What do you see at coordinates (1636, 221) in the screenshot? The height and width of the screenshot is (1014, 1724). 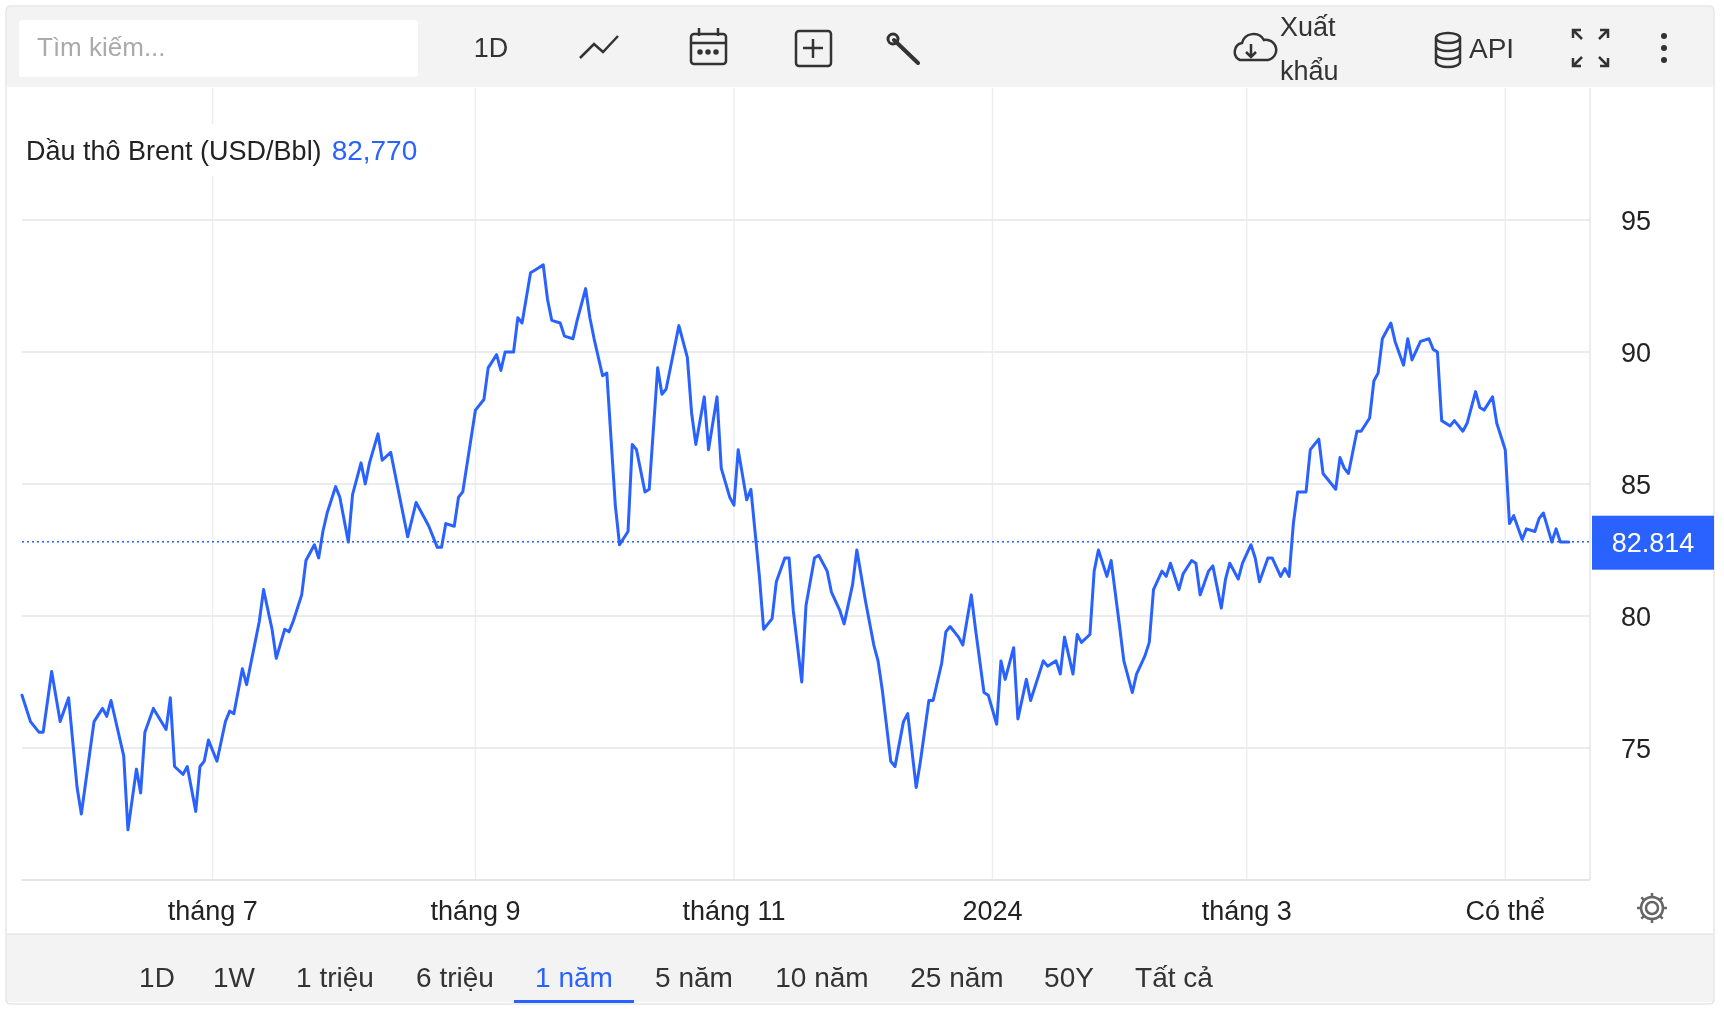 I see `y-tick-label: 95` at bounding box center [1636, 221].